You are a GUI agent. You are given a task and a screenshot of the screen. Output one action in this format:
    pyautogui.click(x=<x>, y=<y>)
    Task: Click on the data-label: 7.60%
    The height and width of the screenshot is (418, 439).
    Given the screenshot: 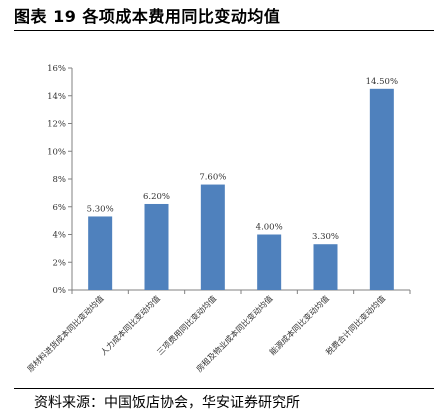 What is the action you would take?
    pyautogui.click(x=212, y=178)
    